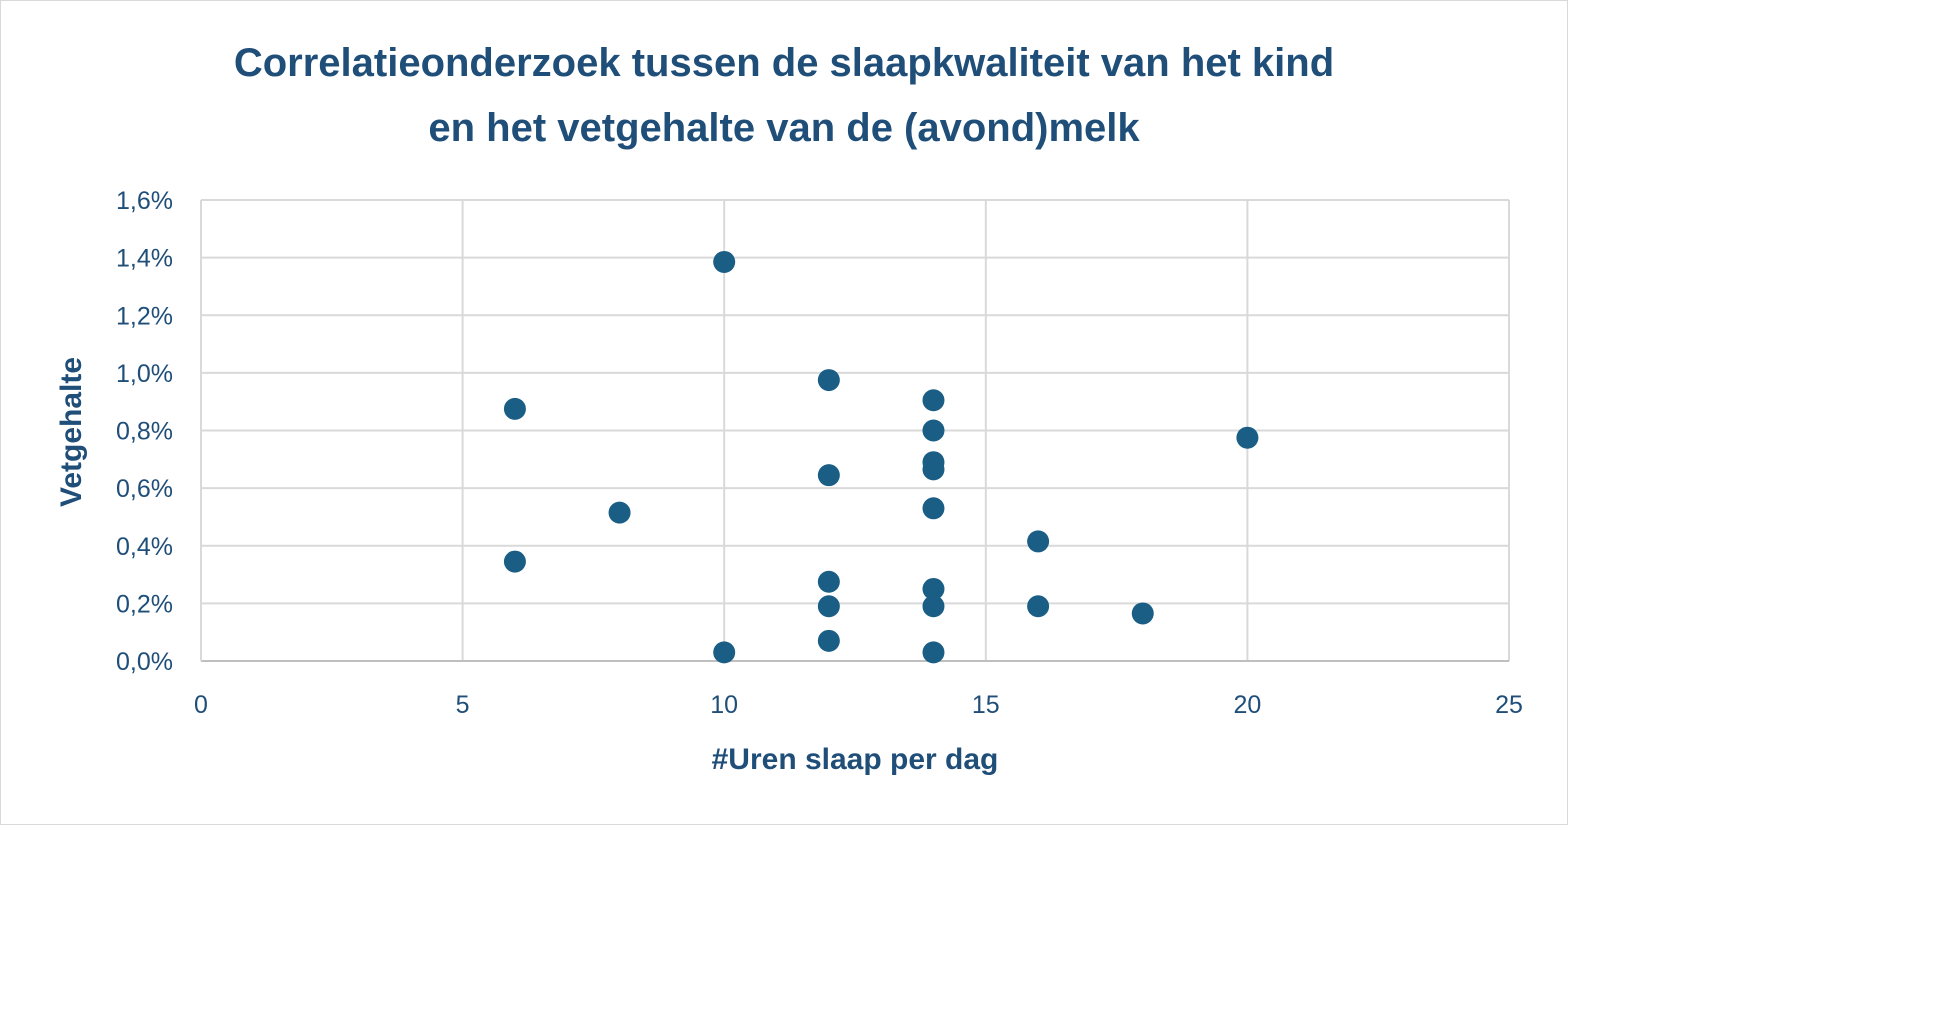 The image size is (1958, 1030). What do you see at coordinates (855, 759) in the screenshot?
I see `x-axis-title: #Uren slaap per dag` at bounding box center [855, 759].